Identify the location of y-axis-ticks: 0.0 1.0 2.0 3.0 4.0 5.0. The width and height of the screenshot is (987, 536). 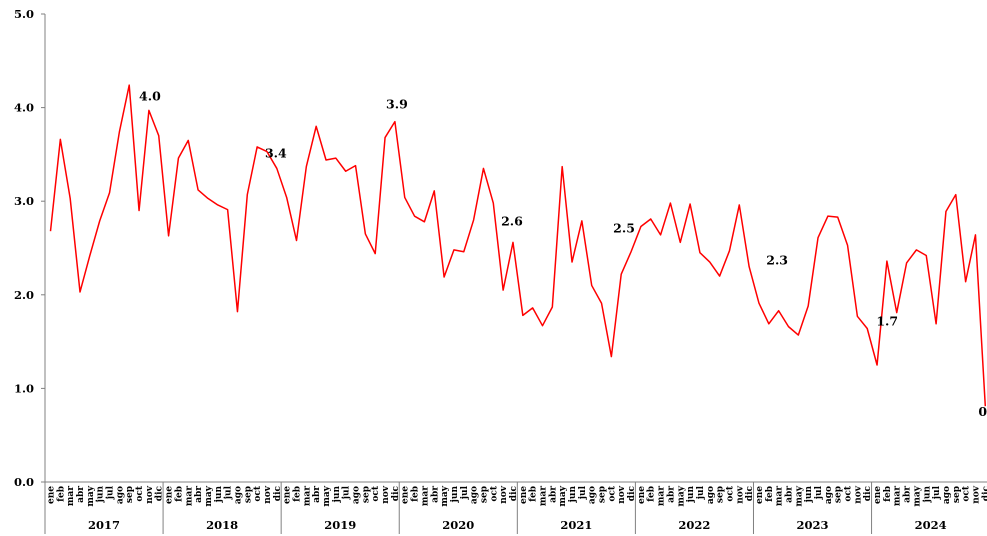
(29, 248).